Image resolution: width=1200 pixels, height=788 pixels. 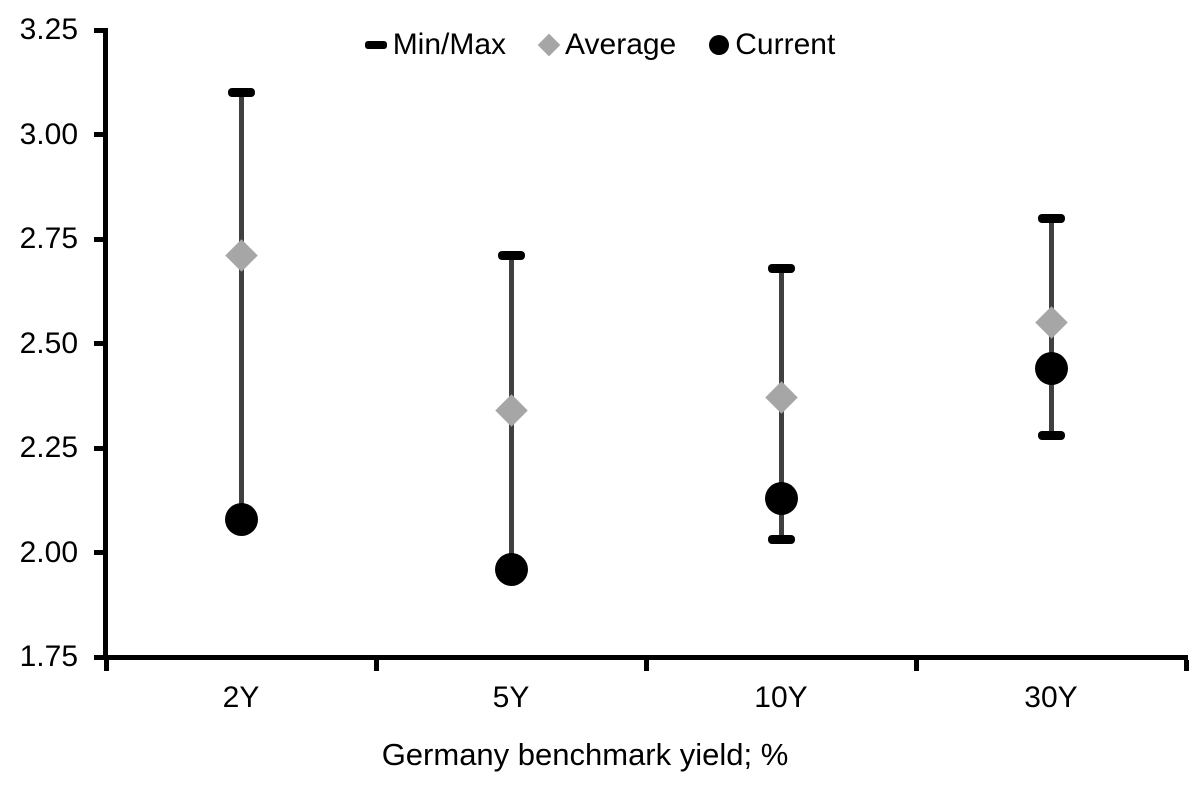 I want to click on minmax-dash-icon, so click(x=375, y=45).